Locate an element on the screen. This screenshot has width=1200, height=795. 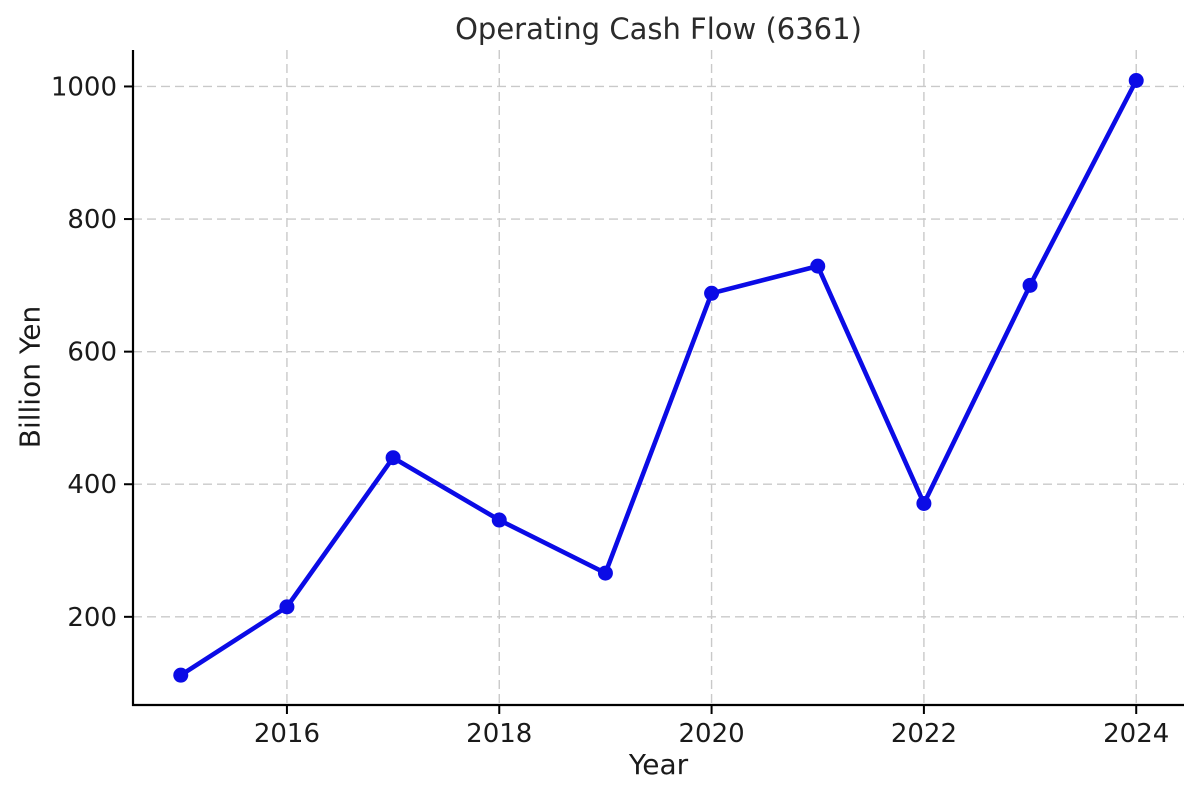
x-tick-label: 2020 is located at coordinates (711, 734).